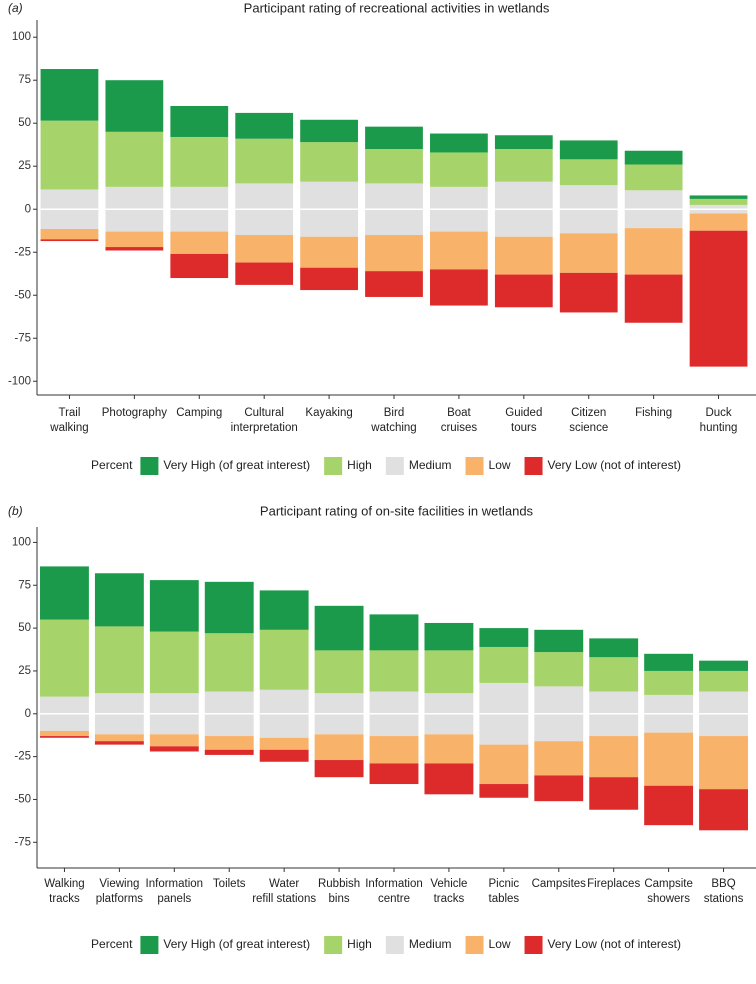  Describe the element at coordinates (119, 884) in the screenshot. I see `x-tick-label-line: Viewing` at that location.